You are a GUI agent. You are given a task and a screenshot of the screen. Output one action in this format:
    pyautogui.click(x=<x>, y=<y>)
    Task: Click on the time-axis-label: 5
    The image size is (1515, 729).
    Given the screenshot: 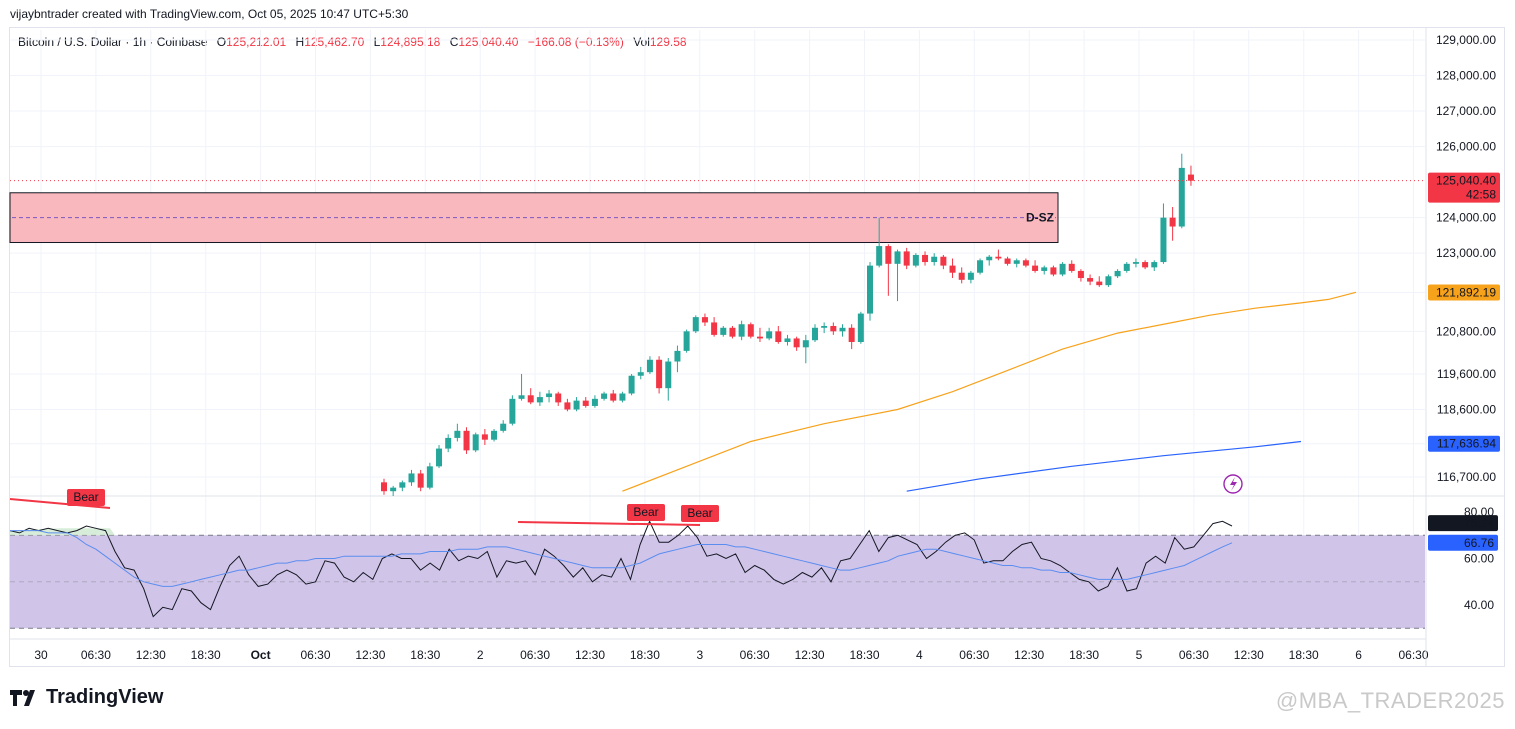 What is the action you would take?
    pyautogui.click(x=1139, y=655)
    